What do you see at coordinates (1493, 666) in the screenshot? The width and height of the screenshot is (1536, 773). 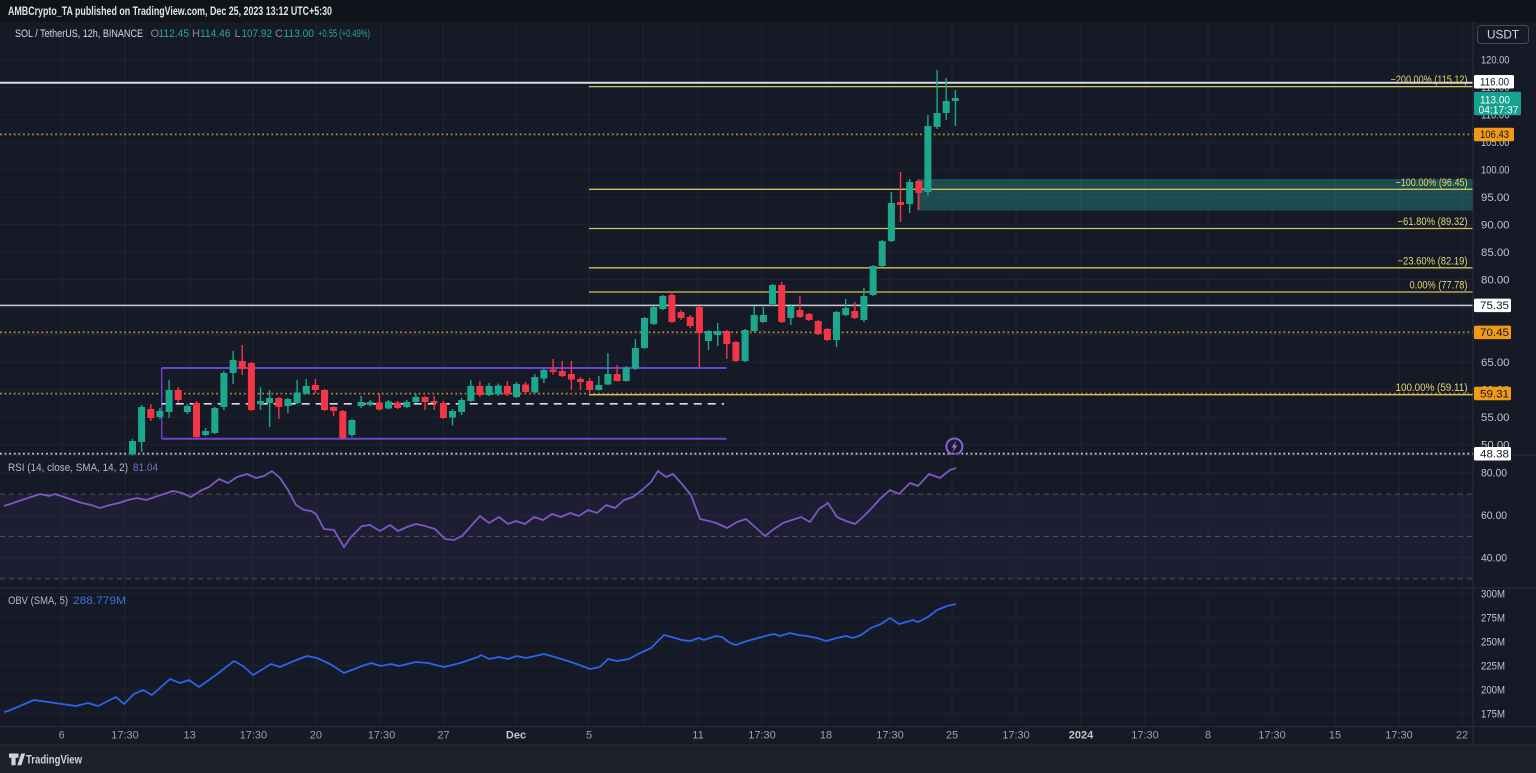 I see `svg-text: 225M` at bounding box center [1493, 666].